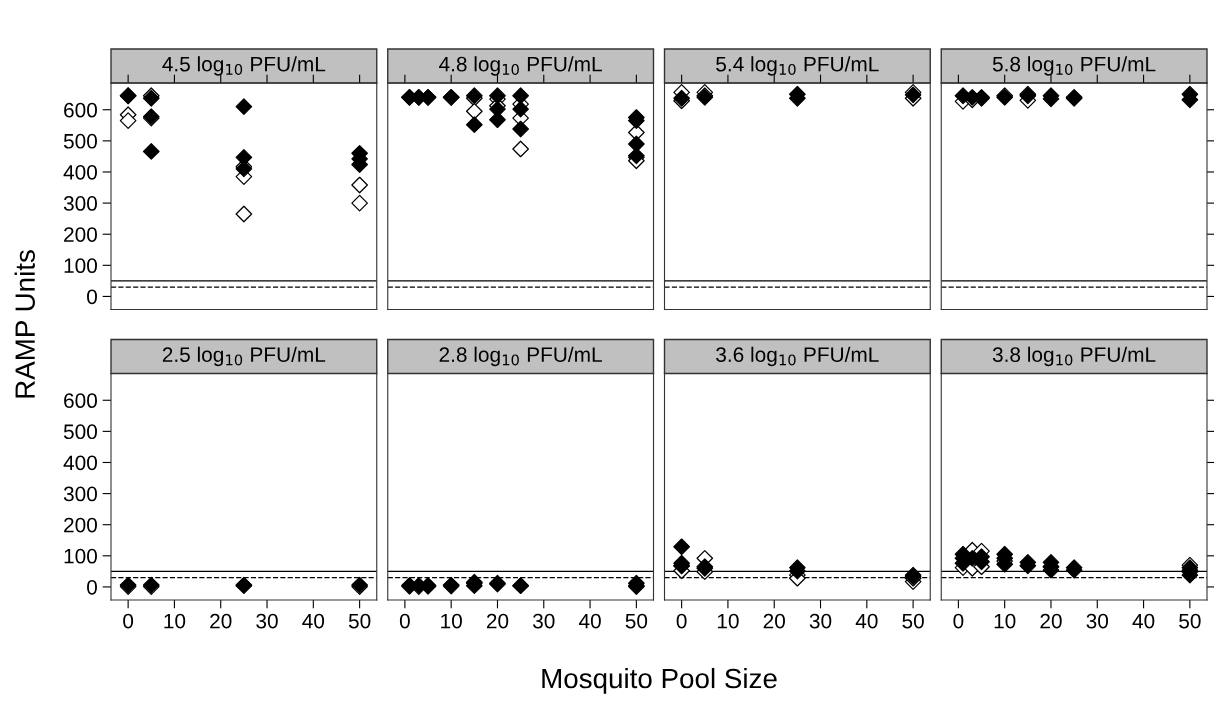 Image resolution: width=1214 pixels, height=708 pixels. I want to click on x-axis-title: Mosquito Pool Size, so click(659, 680).